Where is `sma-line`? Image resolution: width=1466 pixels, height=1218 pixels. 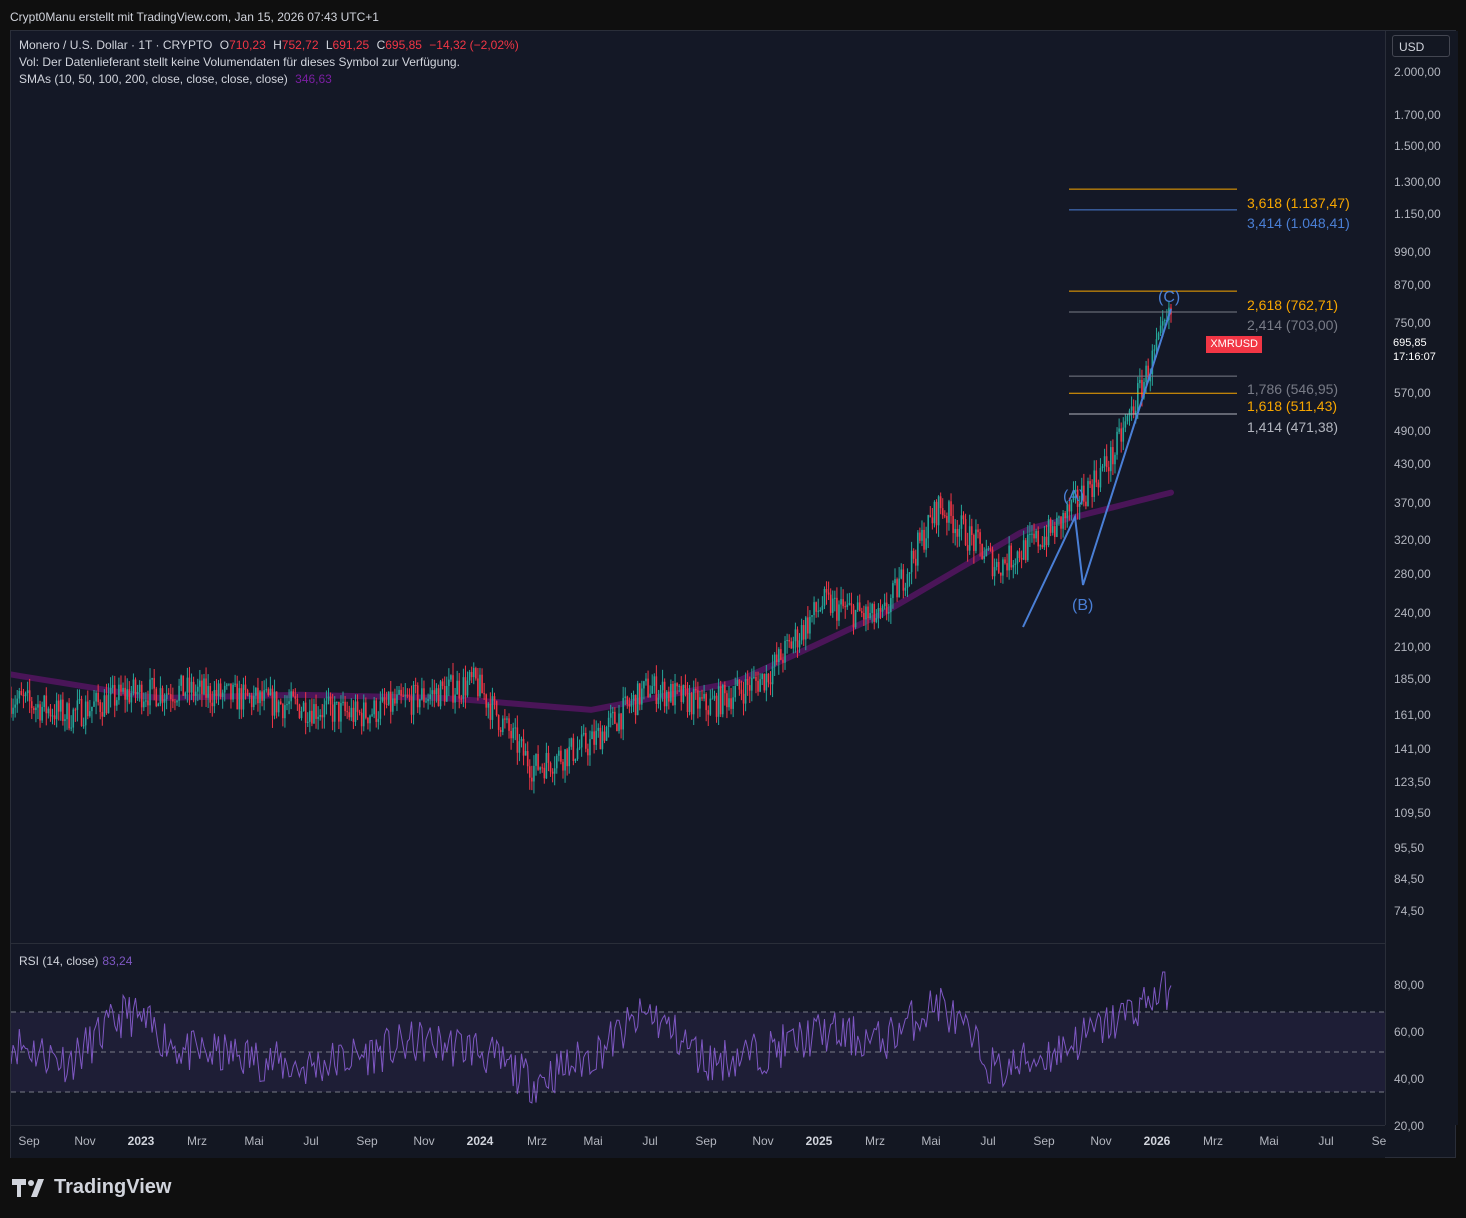 sma-line is located at coordinates (592, 601).